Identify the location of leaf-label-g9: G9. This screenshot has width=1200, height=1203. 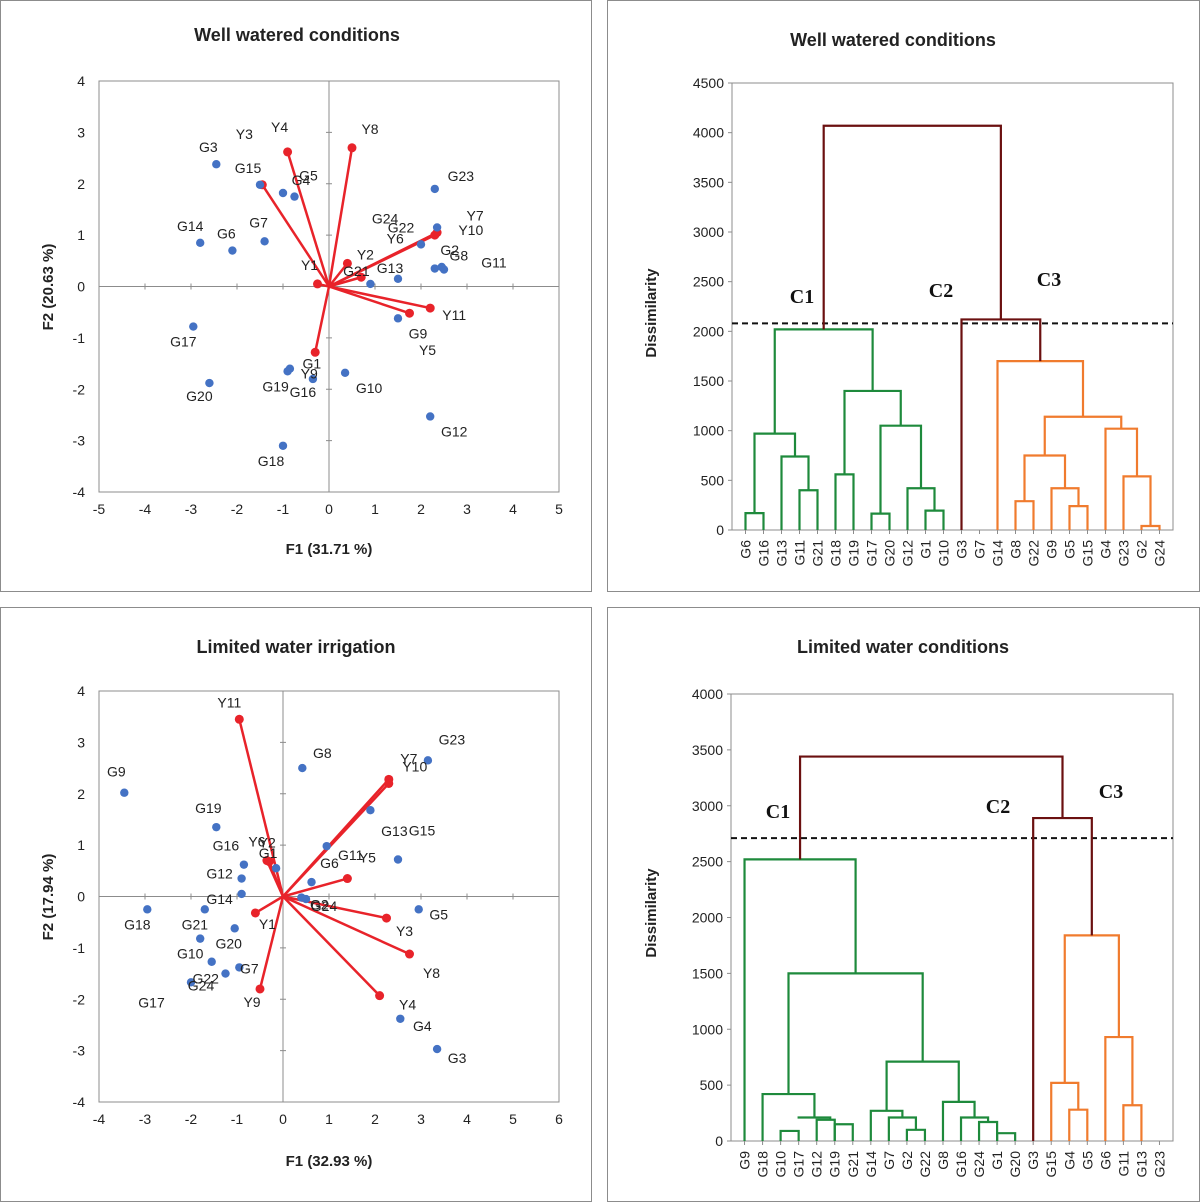
(745, 1160).